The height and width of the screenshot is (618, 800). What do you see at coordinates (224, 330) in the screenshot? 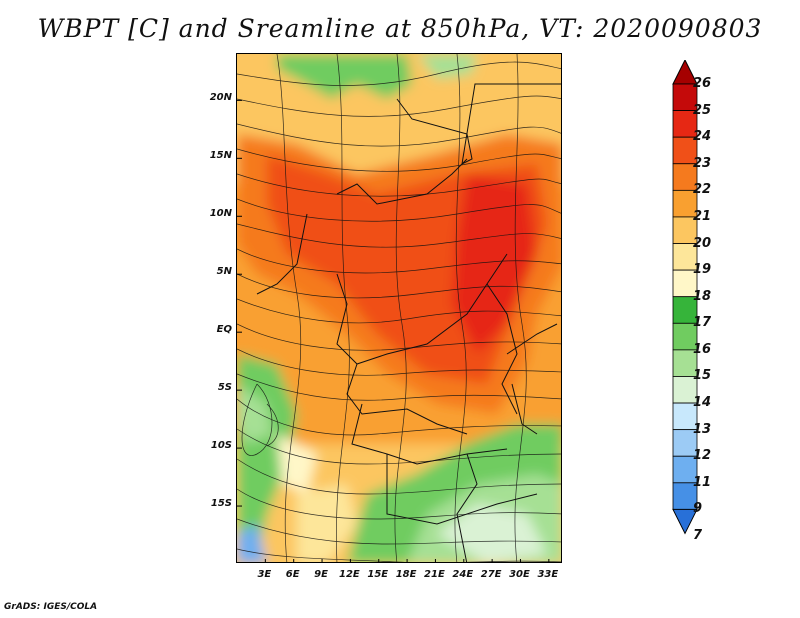
I see `lat-tick-label: EQ` at bounding box center [224, 330].